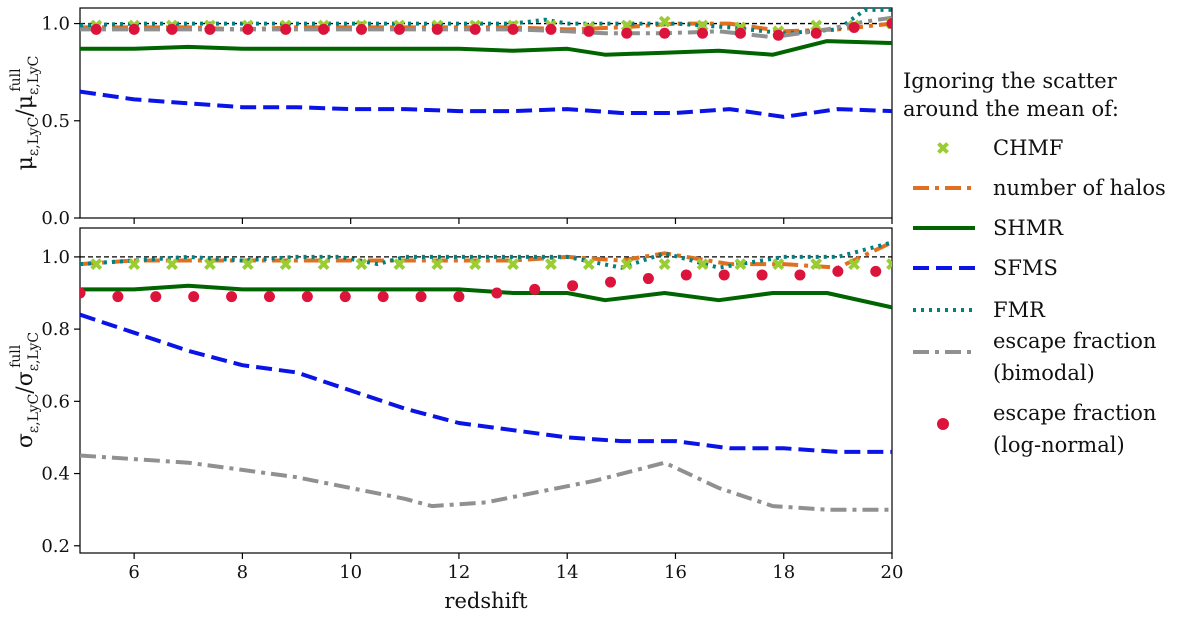  Describe the element at coordinates (675, 572) in the screenshot. I see `x-tick-label: 16` at that location.